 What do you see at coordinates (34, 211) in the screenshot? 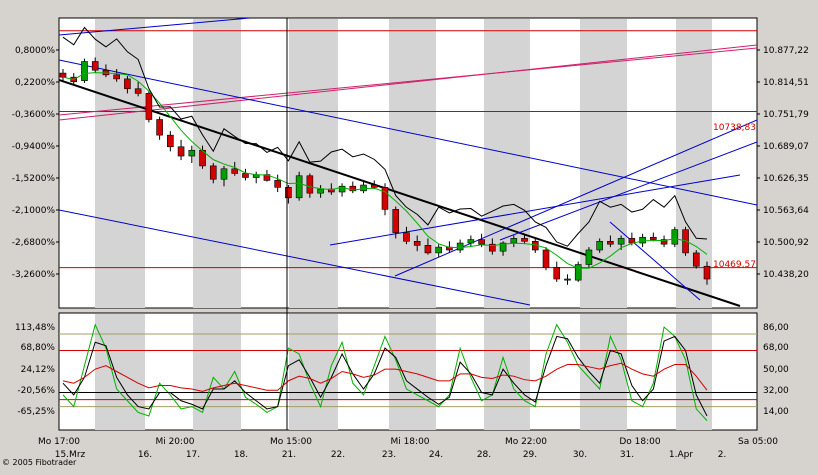
I see `price-left-tick-label: -2,1000%` at bounding box center [34, 211].